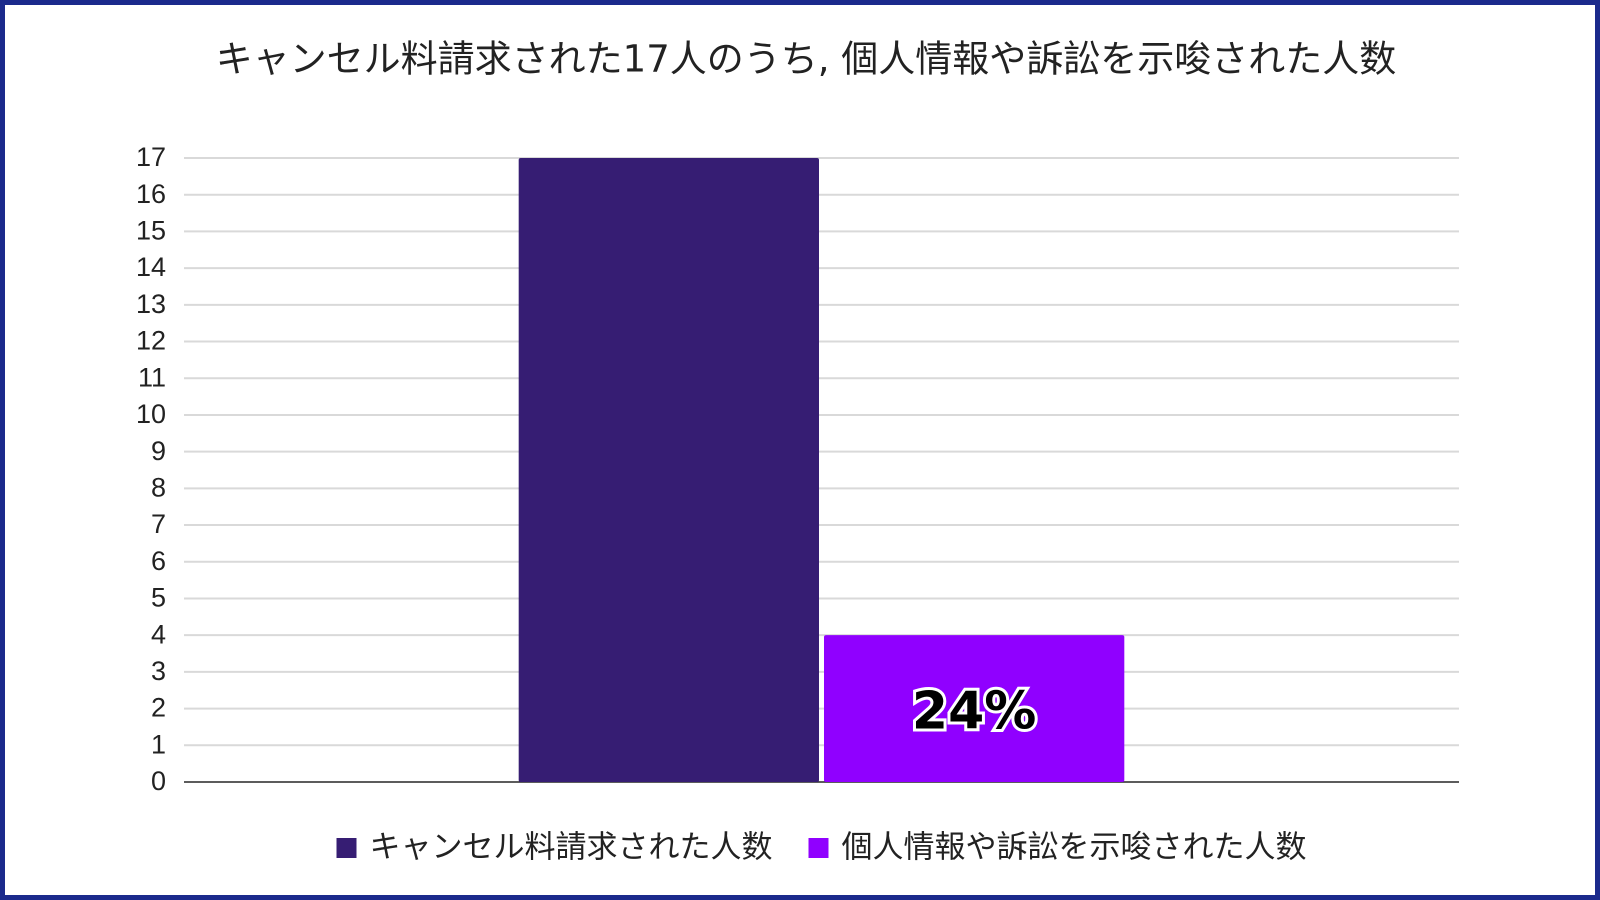 The width and height of the screenshot is (1600, 900). What do you see at coordinates (158, 487) in the screenshot?
I see `y-tick-label: 8` at bounding box center [158, 487].